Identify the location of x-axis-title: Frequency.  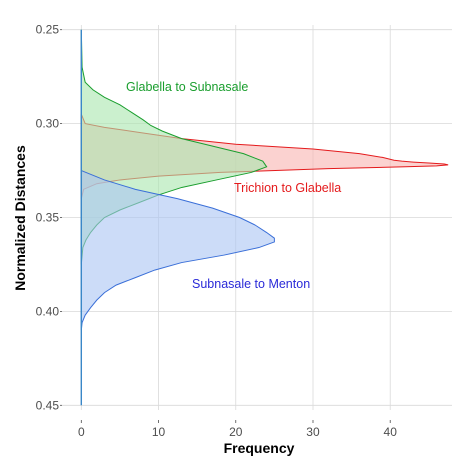
(259, 448).